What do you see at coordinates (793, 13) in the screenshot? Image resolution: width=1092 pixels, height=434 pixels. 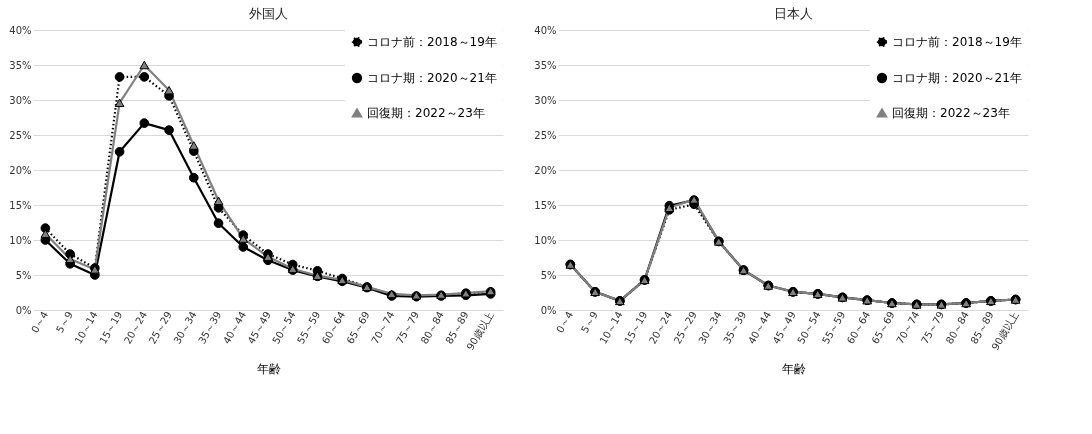 I see `chart-title: 日本人` at bounding box center [793, 13].